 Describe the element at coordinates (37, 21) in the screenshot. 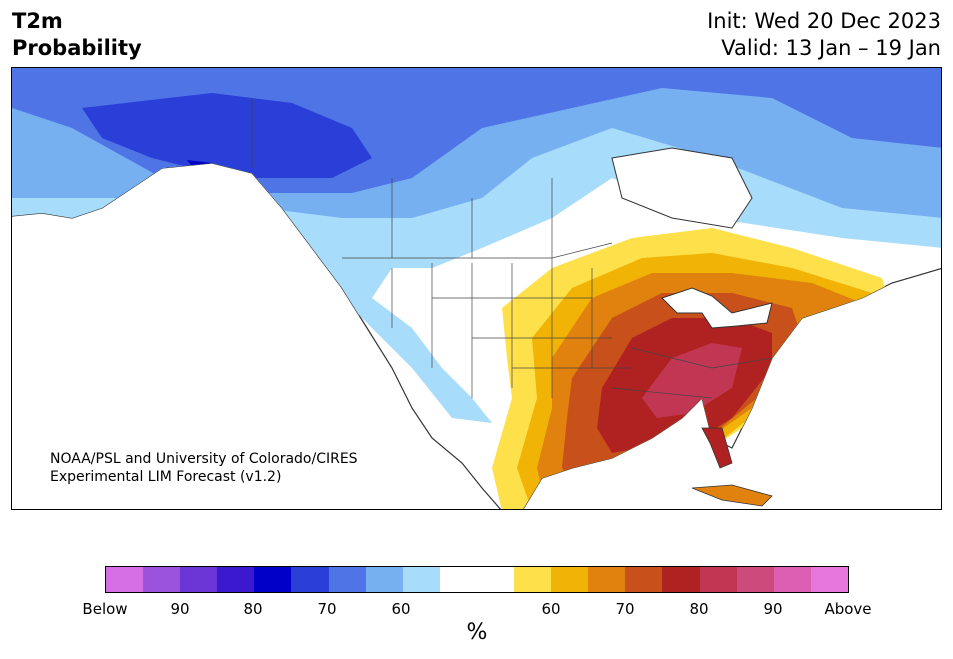

I see `title-line-1: T2m` at that location.